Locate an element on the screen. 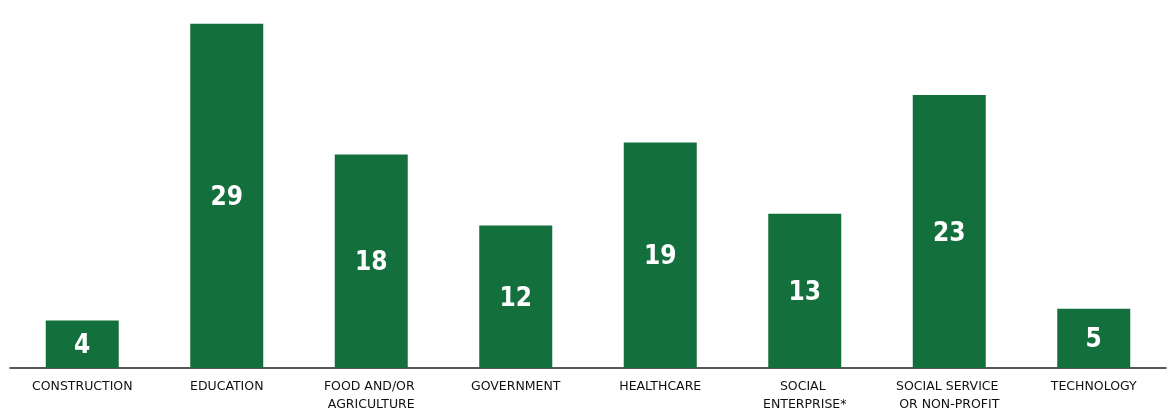  data-label: 19 is located at coordinates (660, 255).